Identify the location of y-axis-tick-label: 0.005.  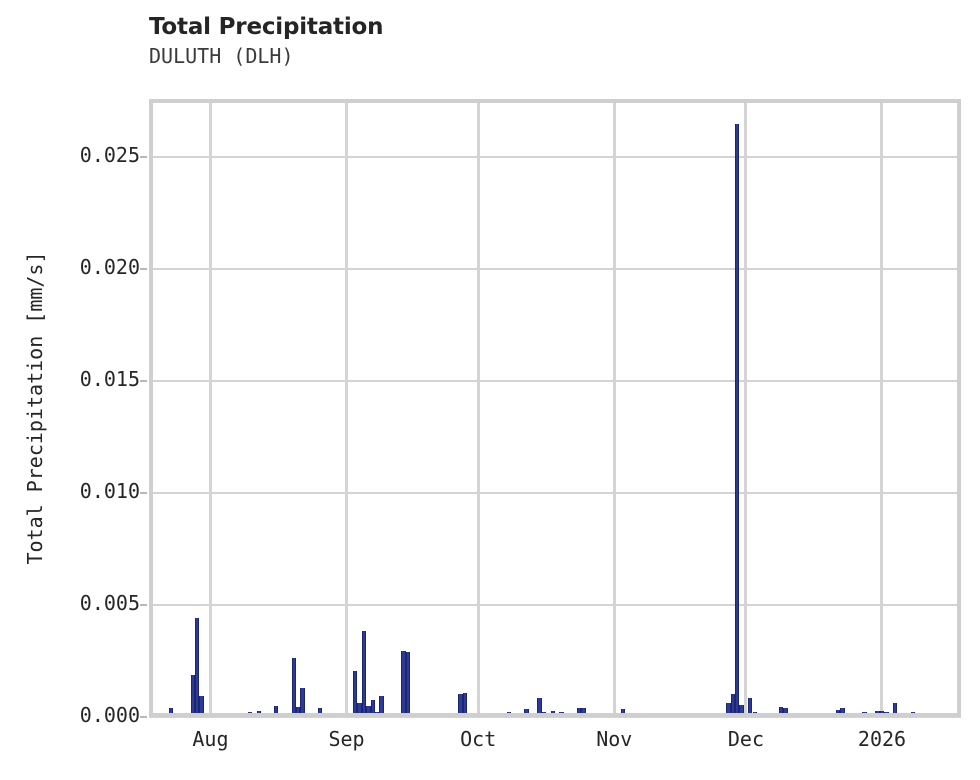
(109, 603).